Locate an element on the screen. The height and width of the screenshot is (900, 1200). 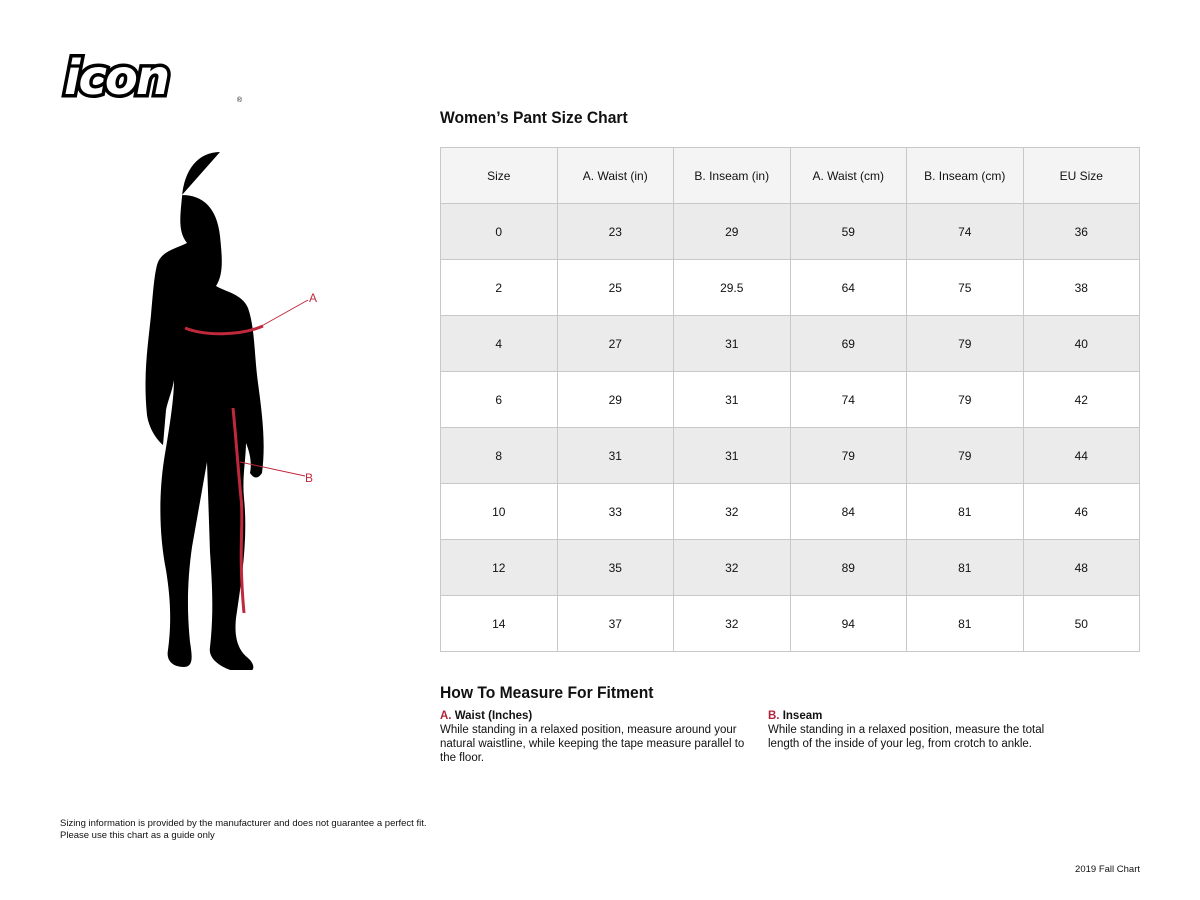
table-cell: 69 is located at coordinates (848, 343).